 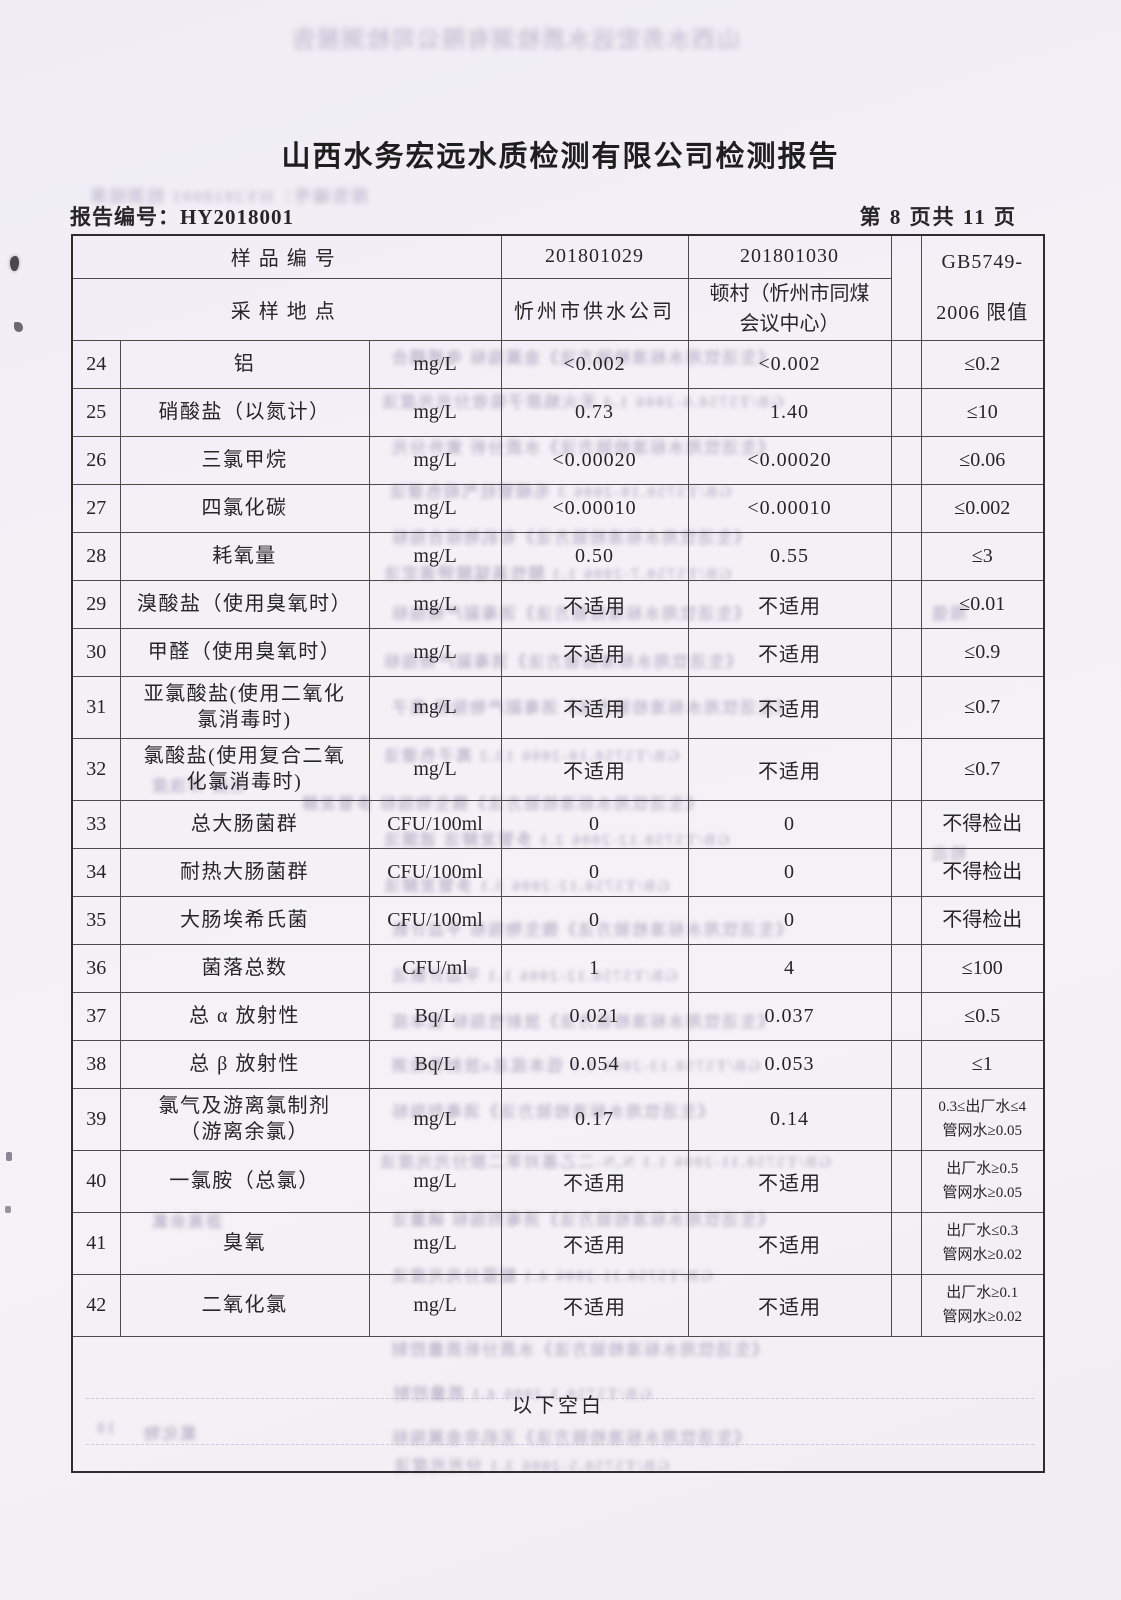 I want to click on param-index: 28, so click(x=96, y=556).